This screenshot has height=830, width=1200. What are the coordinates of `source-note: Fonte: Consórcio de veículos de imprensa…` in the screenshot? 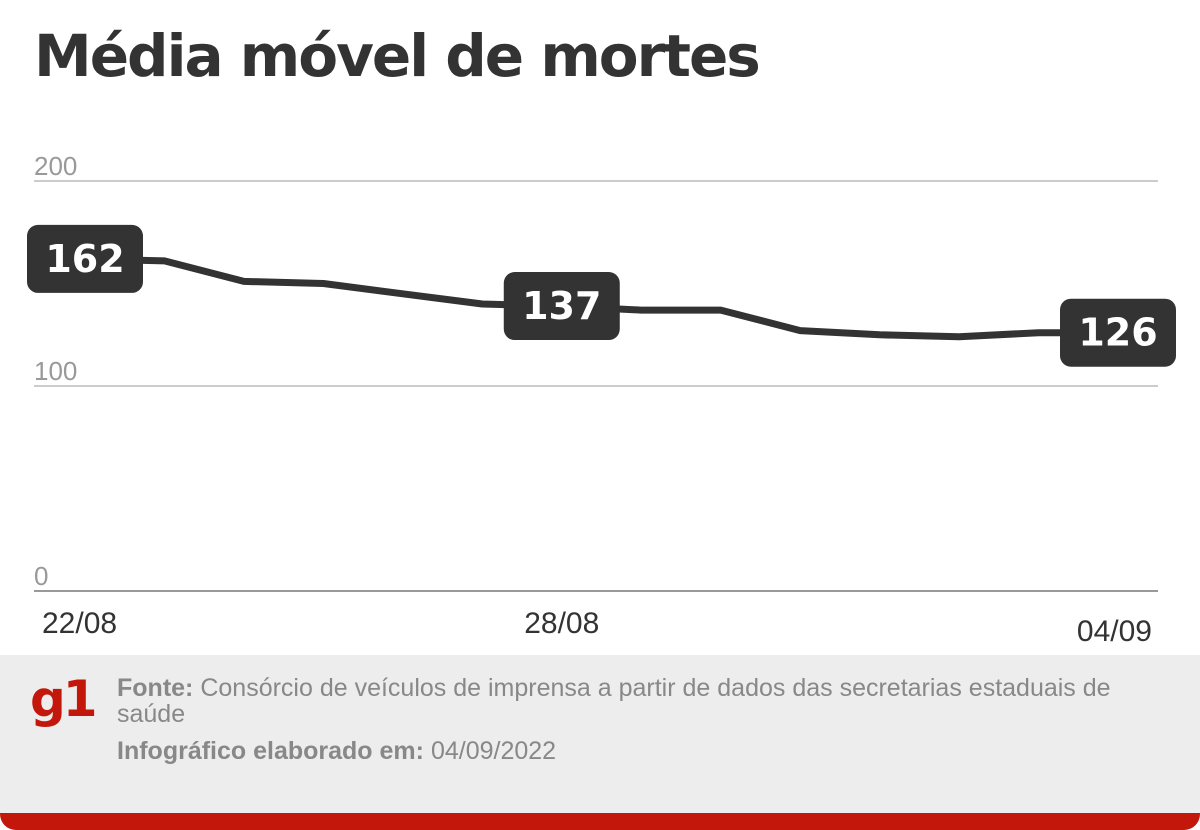 It's located at (617, 701).